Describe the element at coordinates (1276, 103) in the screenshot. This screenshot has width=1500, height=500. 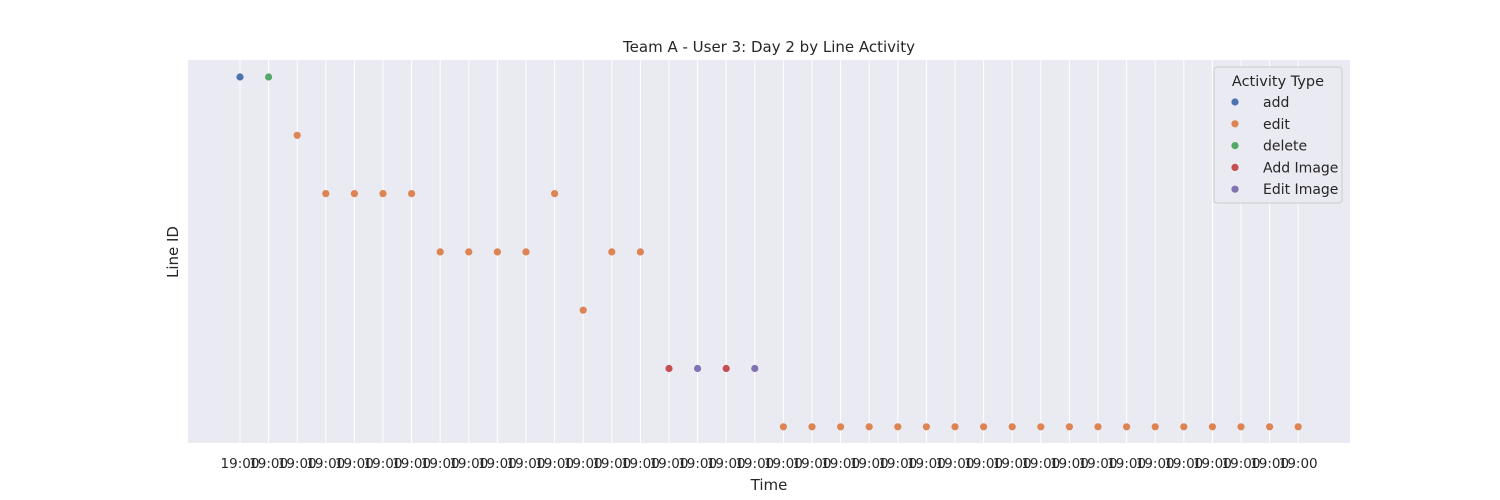
I see `legend-label: add` at that location.